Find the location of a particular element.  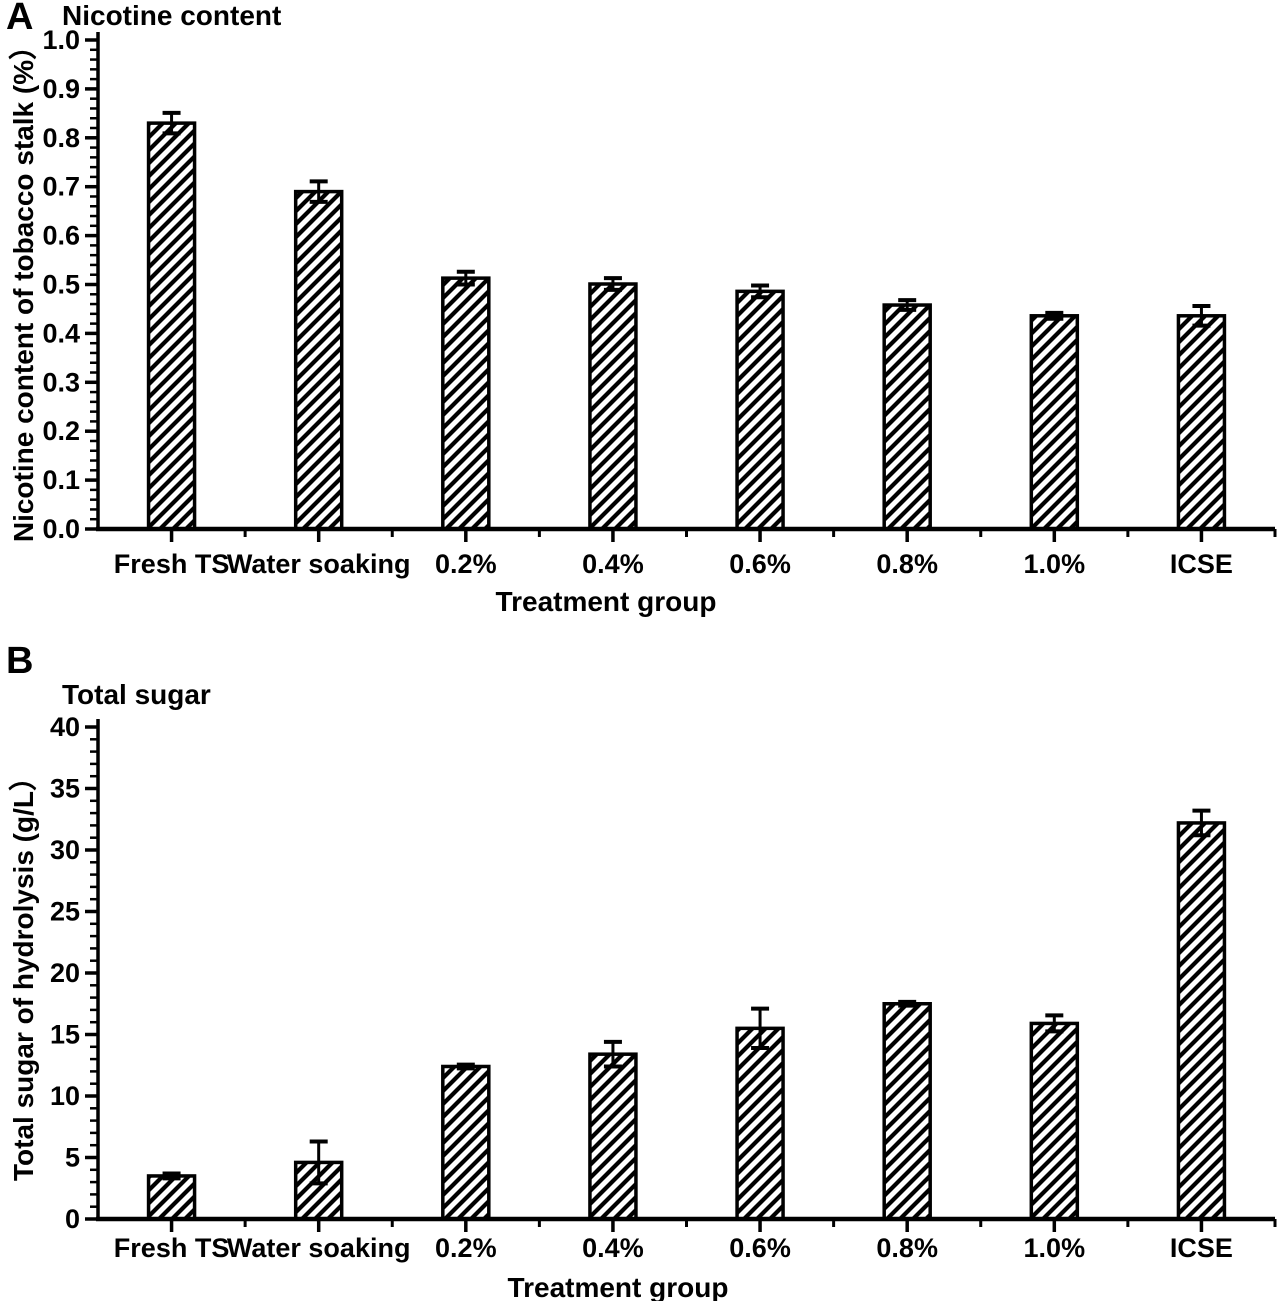

y-tick-label: 0.2 is located at coordinates (61, 431).